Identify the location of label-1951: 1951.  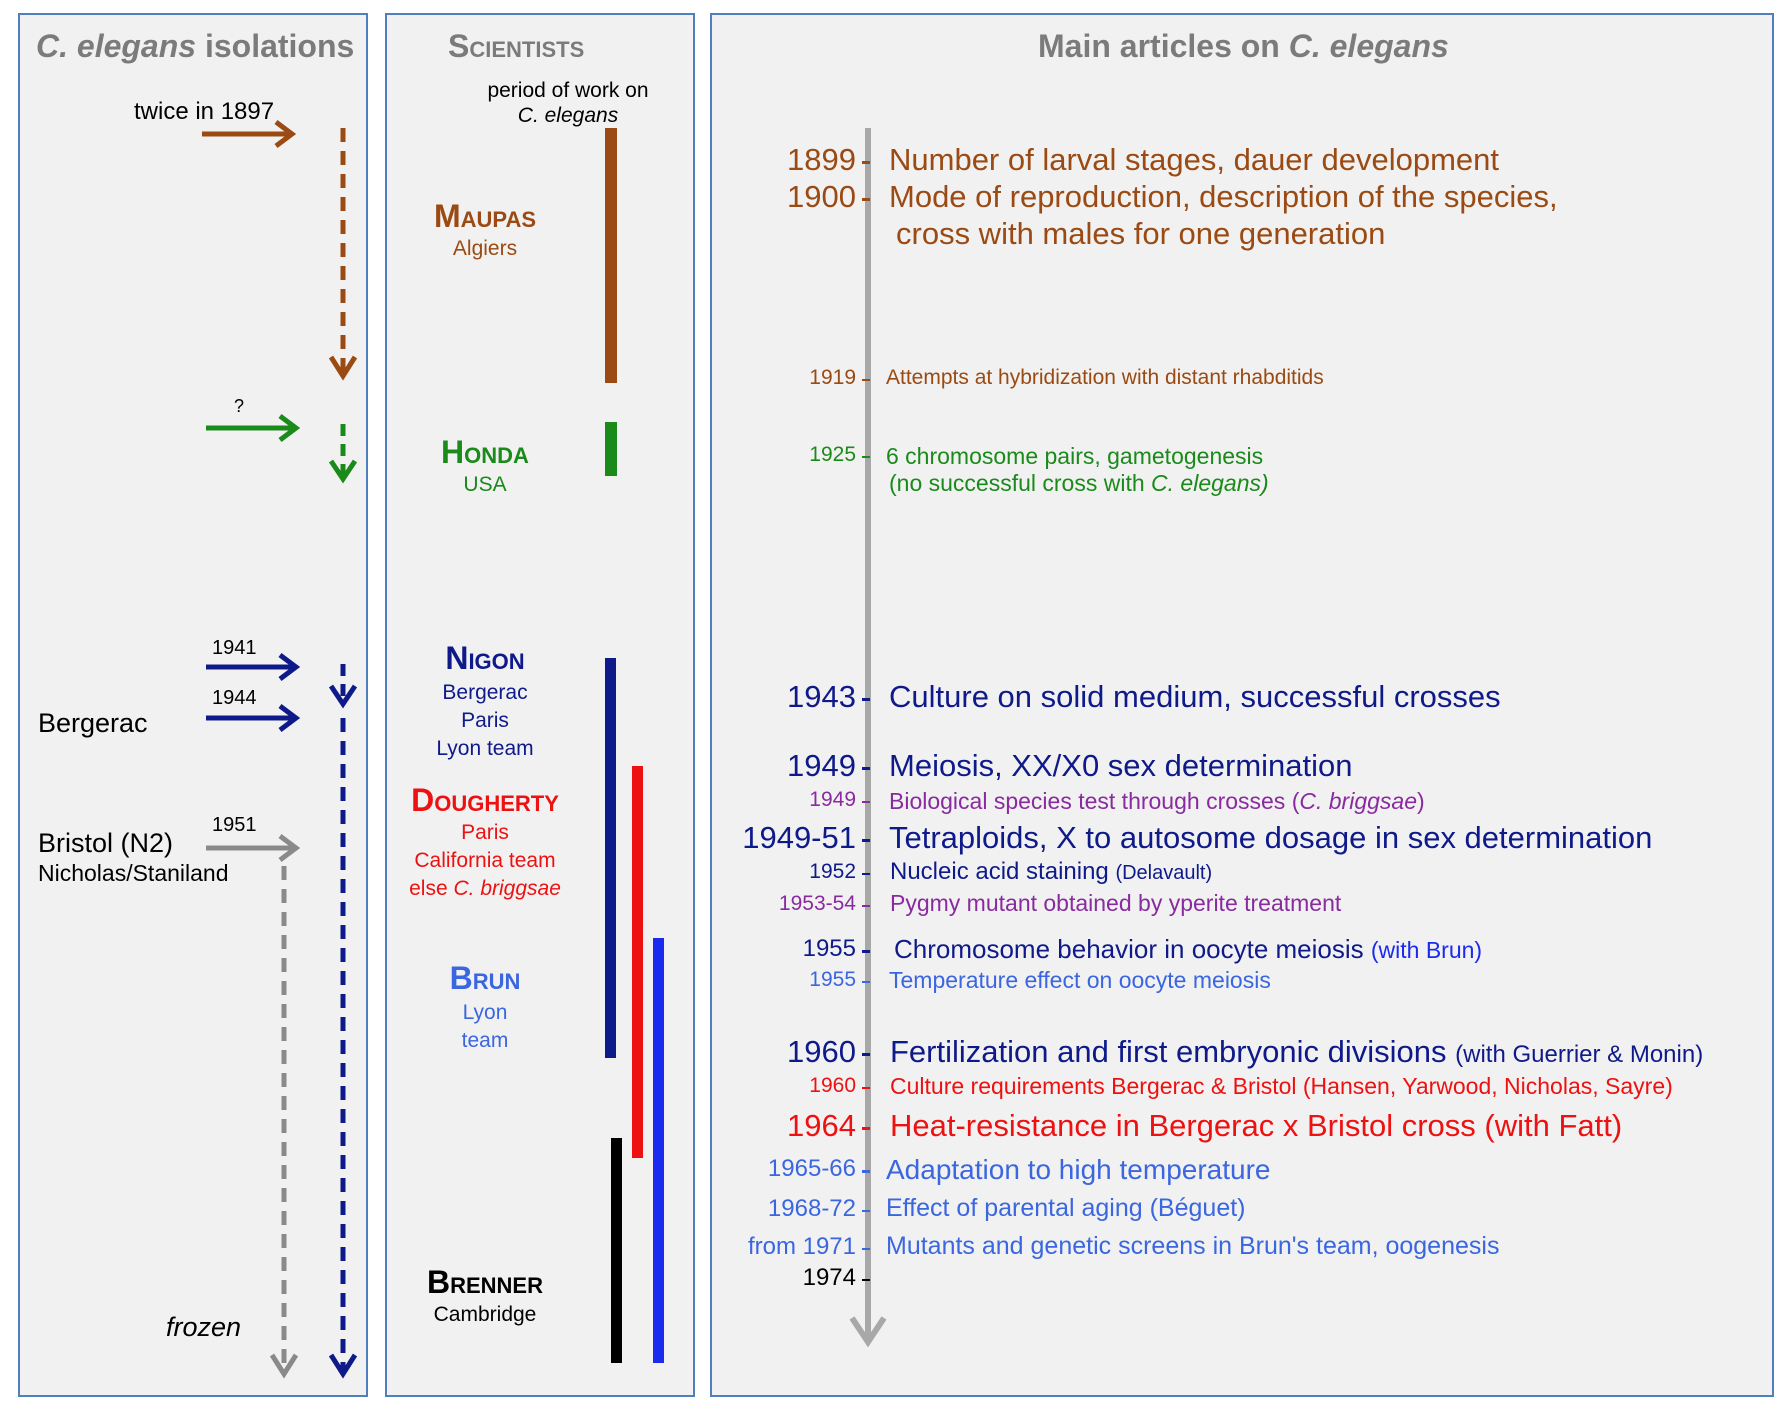
(234, 825).